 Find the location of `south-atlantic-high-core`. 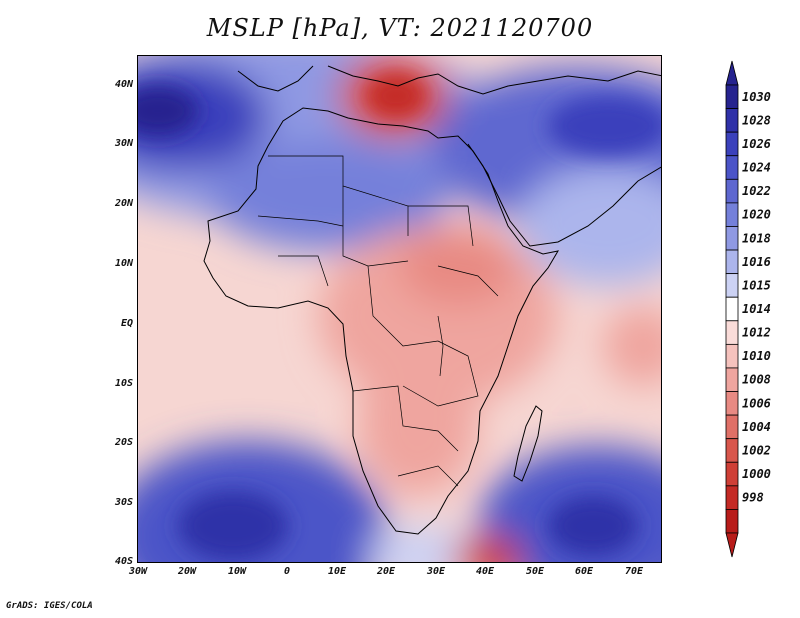

south-atlantic-high-core is located at coordinates (233, 526).